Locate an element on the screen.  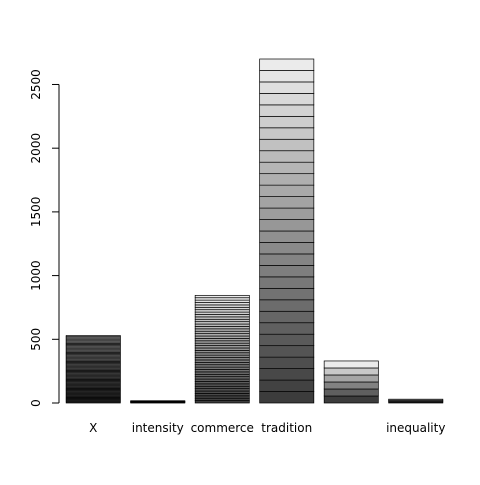
bar-tradition is located at coordinates (287, 231).